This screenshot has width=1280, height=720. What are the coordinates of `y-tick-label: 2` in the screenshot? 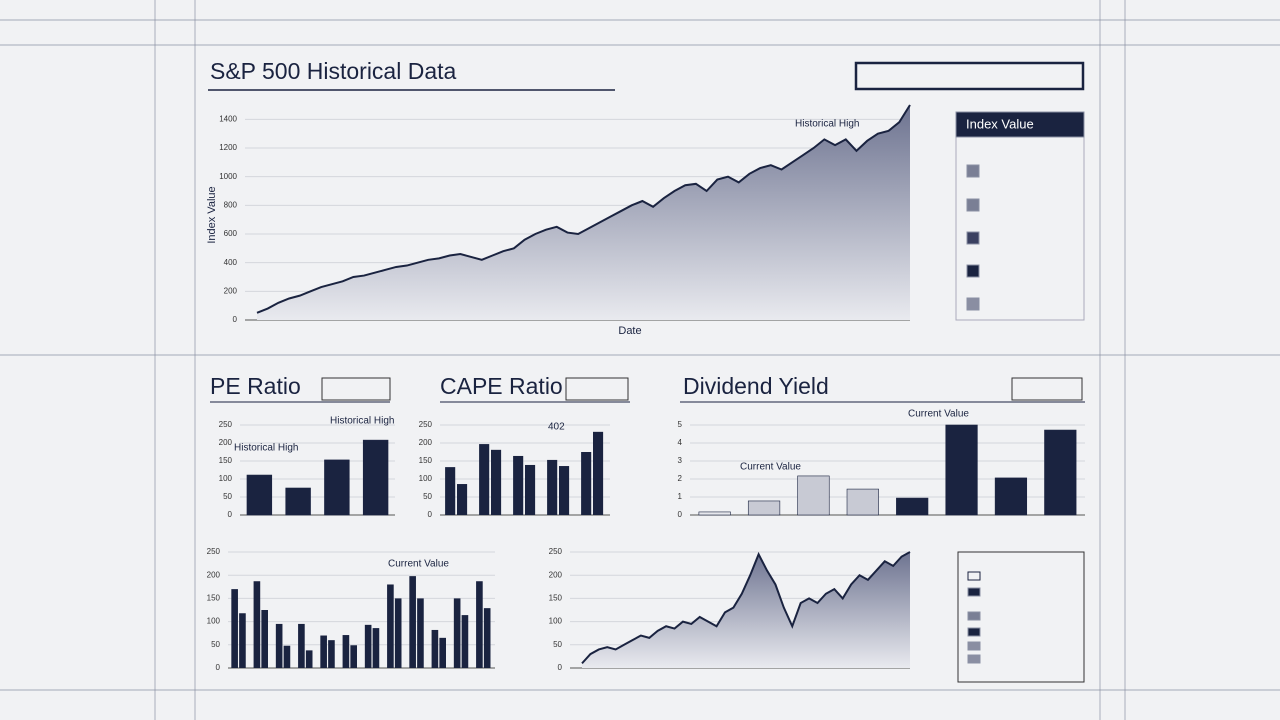 It's located at (680, 478).